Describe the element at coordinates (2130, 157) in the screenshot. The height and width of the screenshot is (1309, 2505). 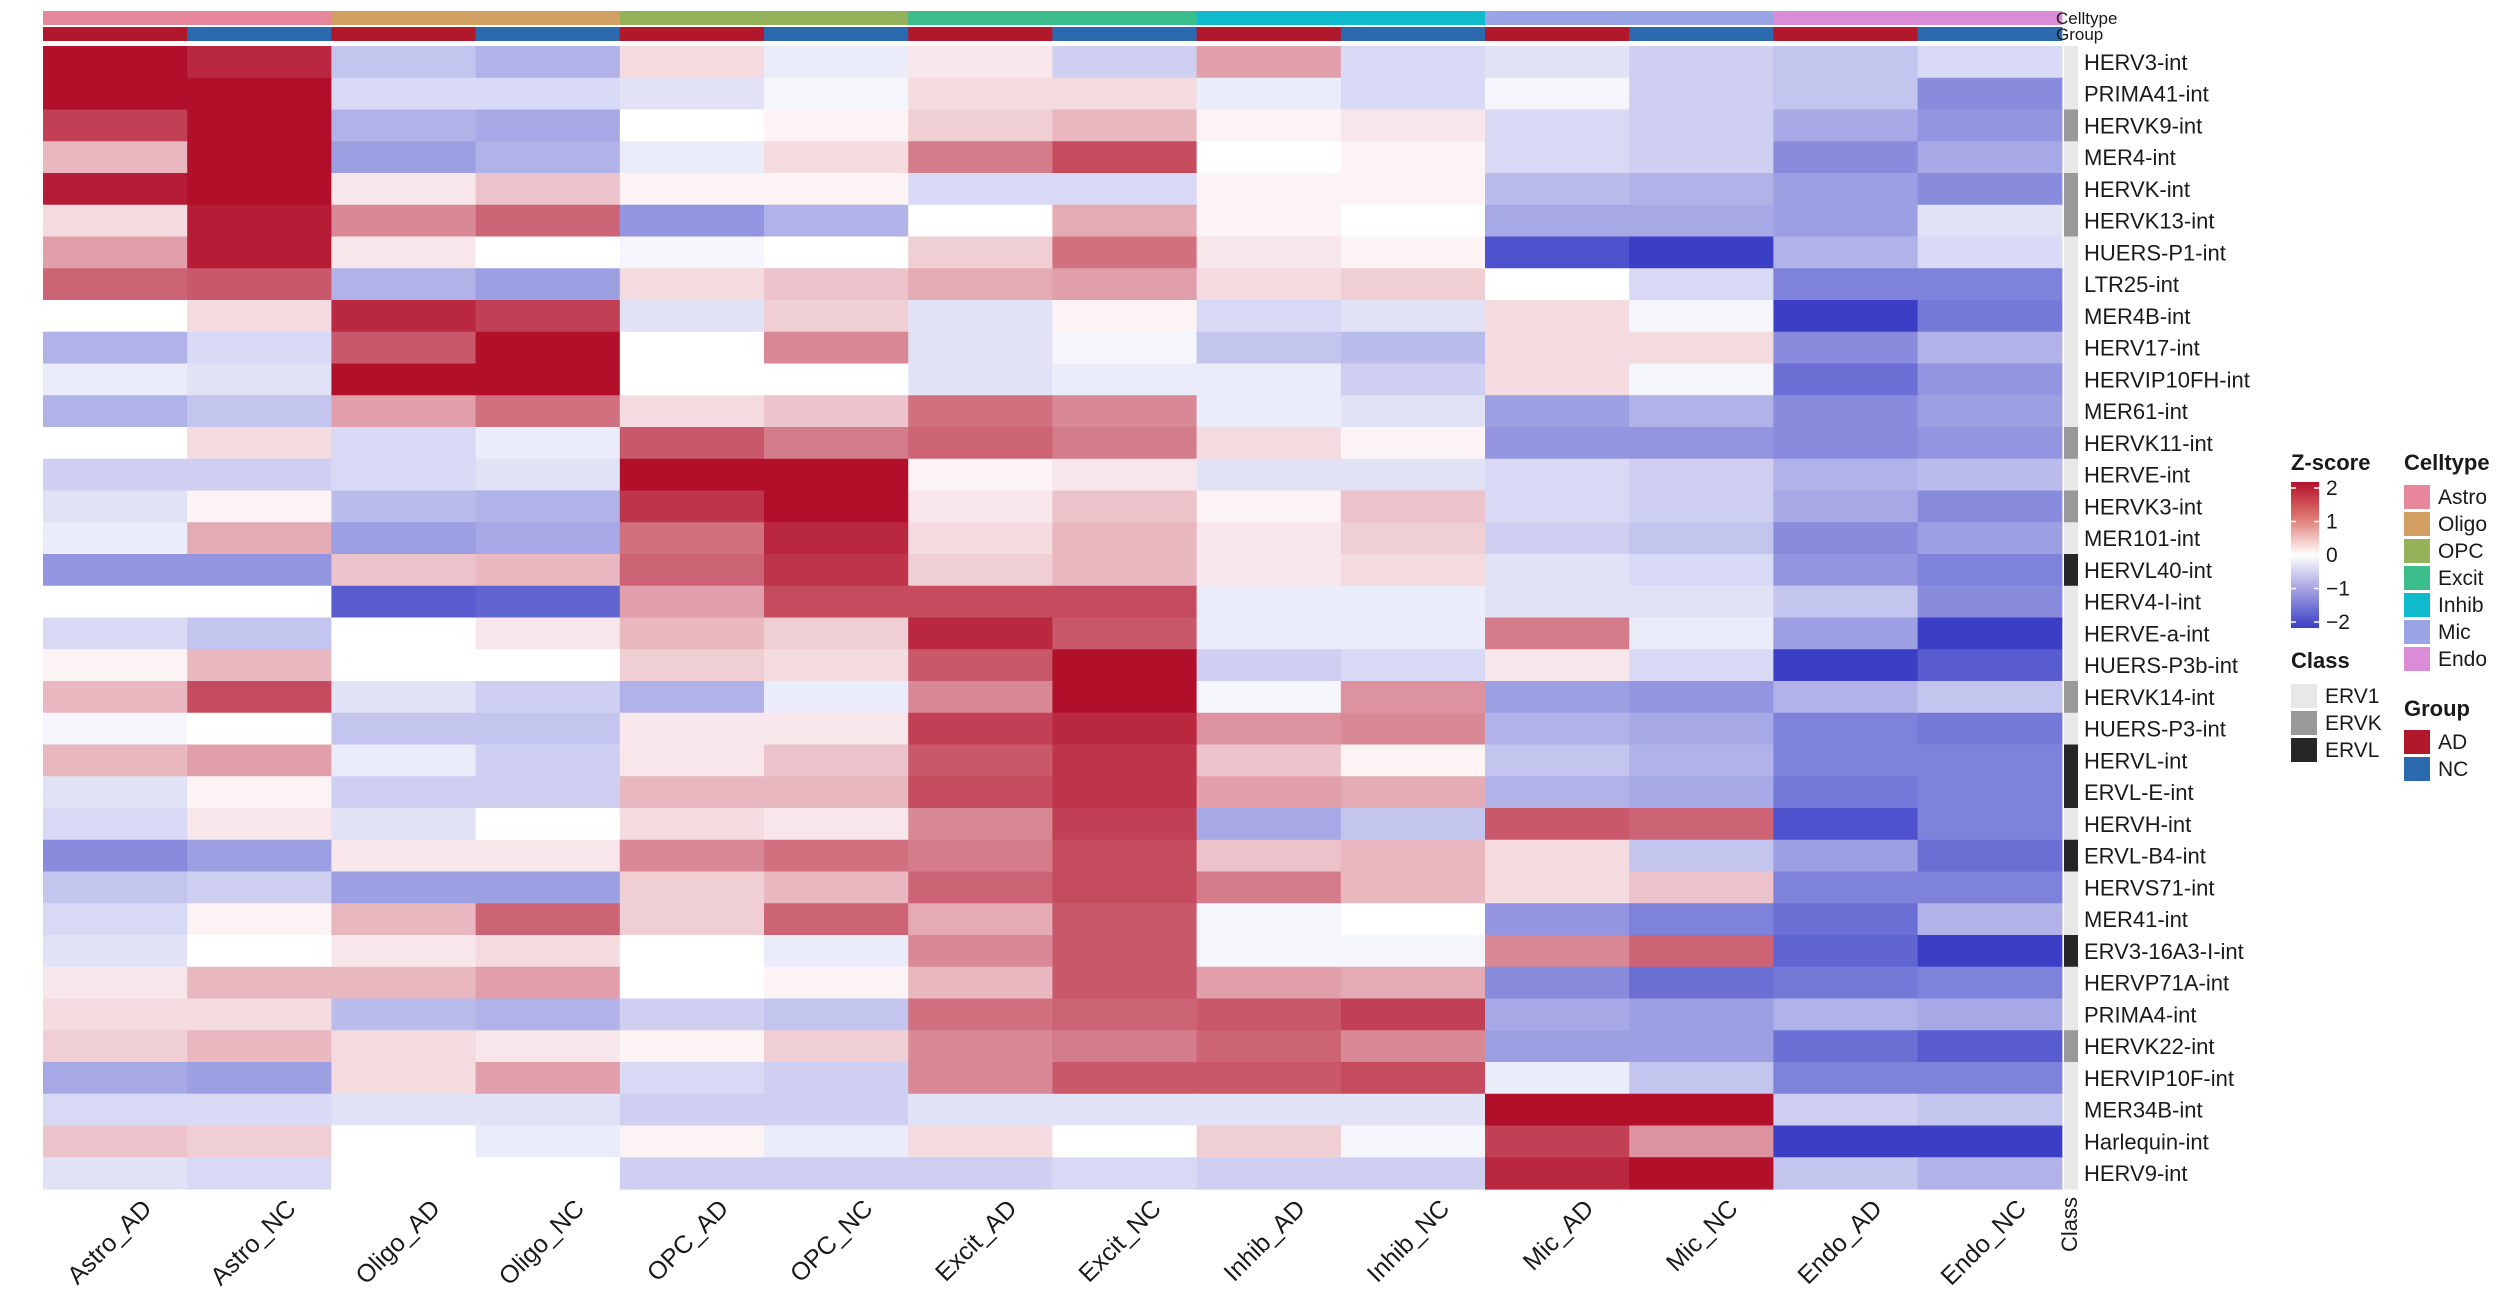
I see `row-label: MER4-int` at that location.